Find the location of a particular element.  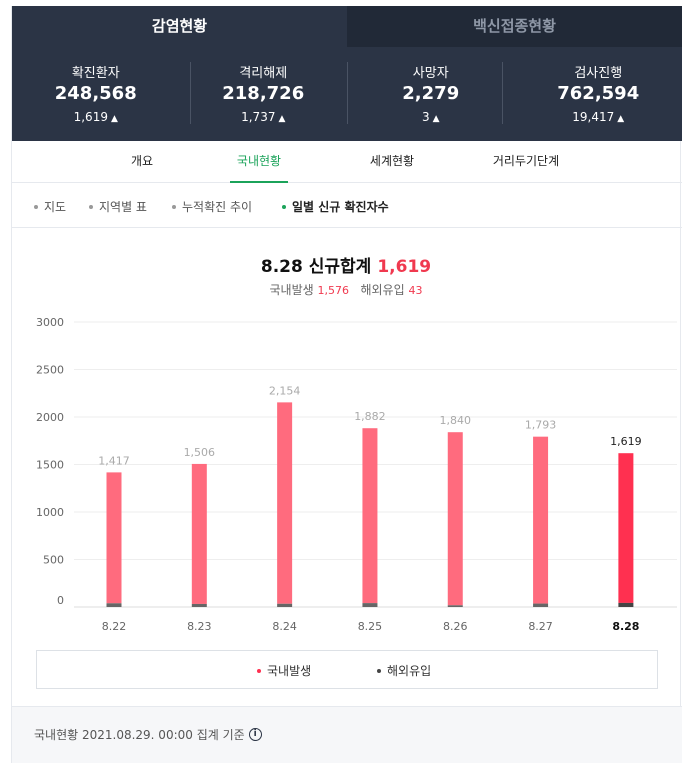

bar-value-label: 1,417 is located at coordinates (114, 460).